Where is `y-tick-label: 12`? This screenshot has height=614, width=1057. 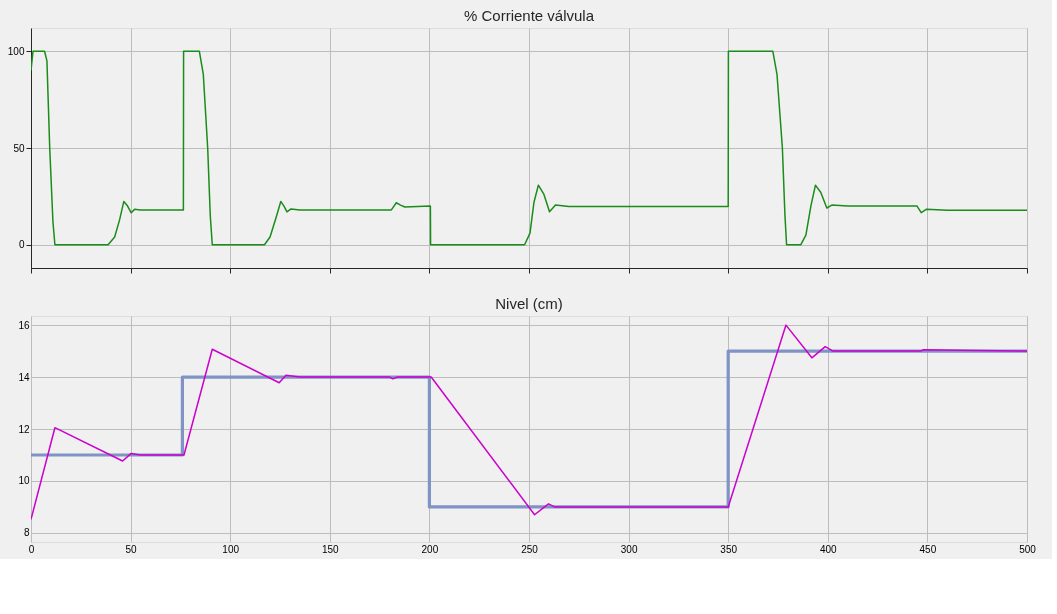
y-tick-label: 12 is located at coordinates (24, 429).